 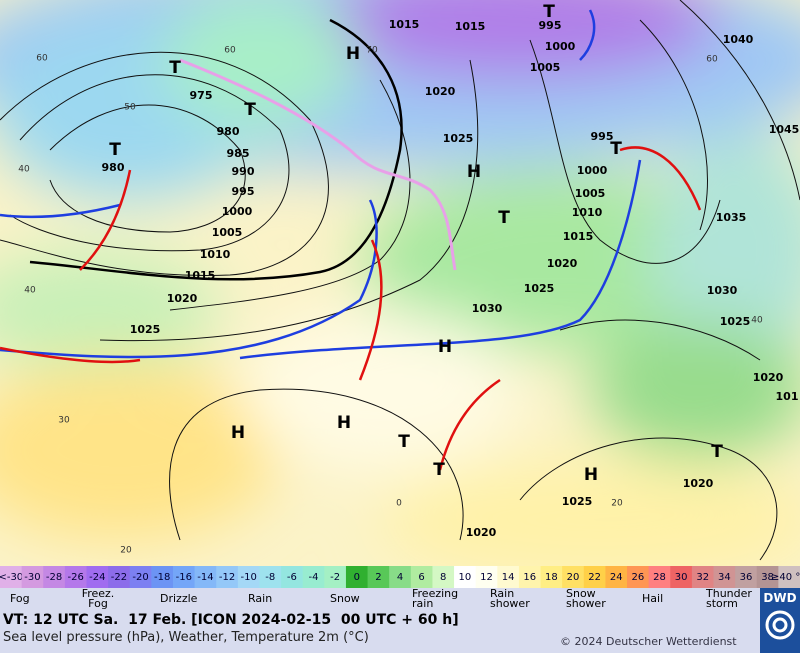 I want to click on scale-label: 20, so click(x=573, y=577).